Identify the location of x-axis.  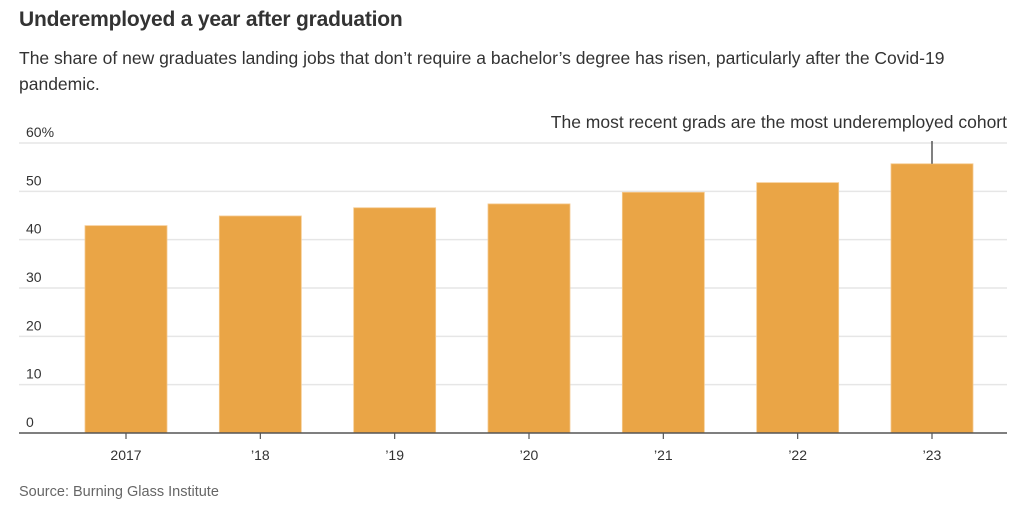
(513, 435).